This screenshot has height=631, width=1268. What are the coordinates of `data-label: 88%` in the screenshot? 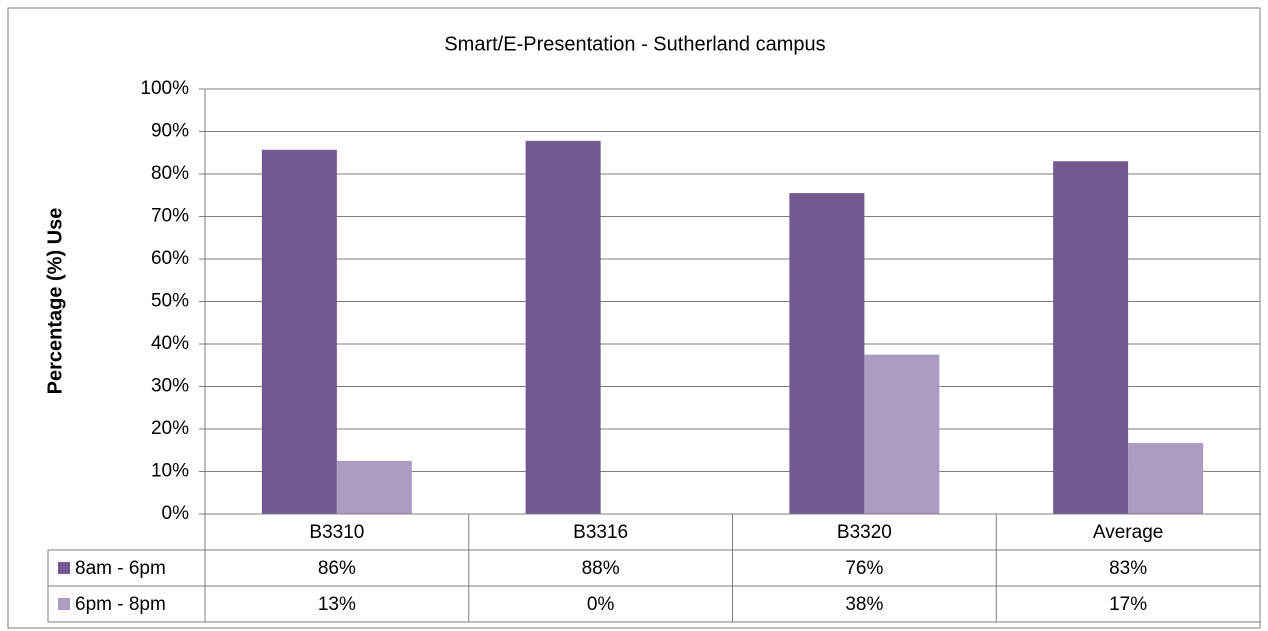 It's located at (601, 568).